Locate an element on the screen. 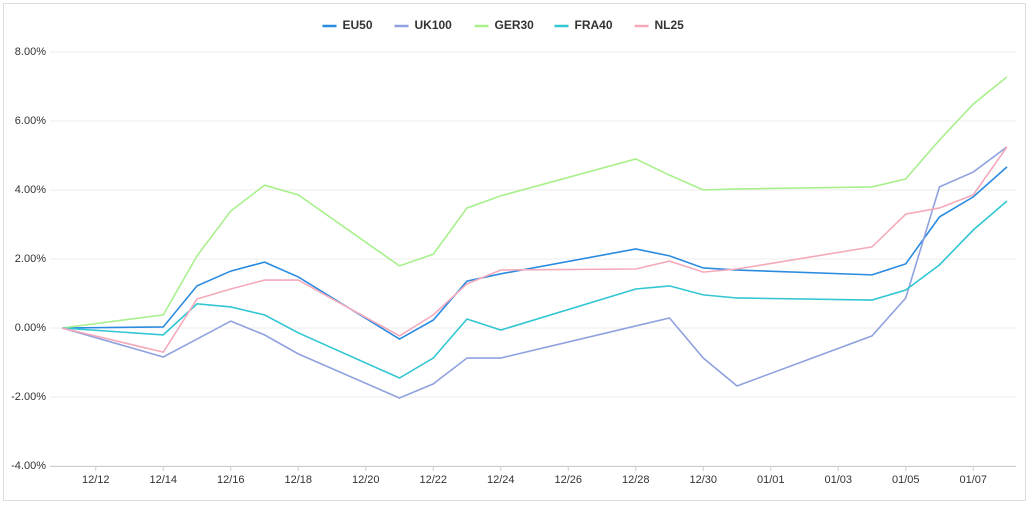 The height and width of the screenshot is (510, 1029). y-tick-label: -4.00% is located at coordinates (28, 466).